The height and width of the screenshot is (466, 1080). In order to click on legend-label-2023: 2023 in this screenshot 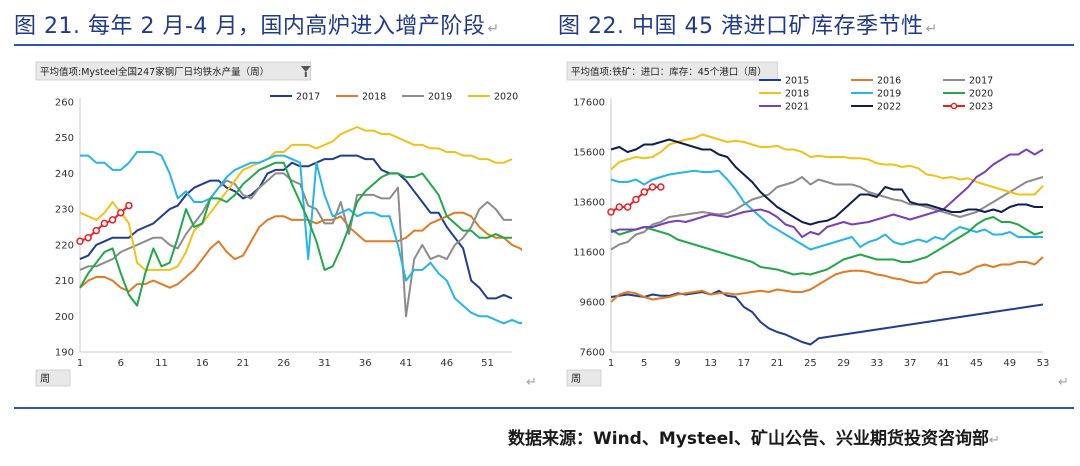, I will do `click(981, 107)`.